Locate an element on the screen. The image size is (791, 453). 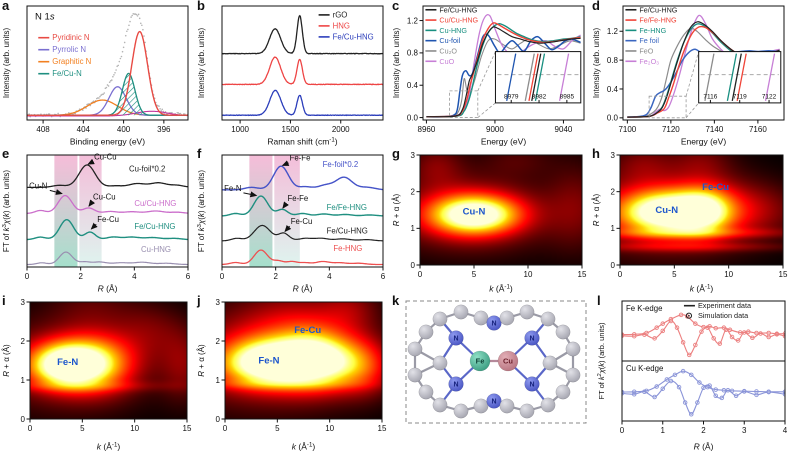
panel-letter-a: a is located at coordinates (6, 6).